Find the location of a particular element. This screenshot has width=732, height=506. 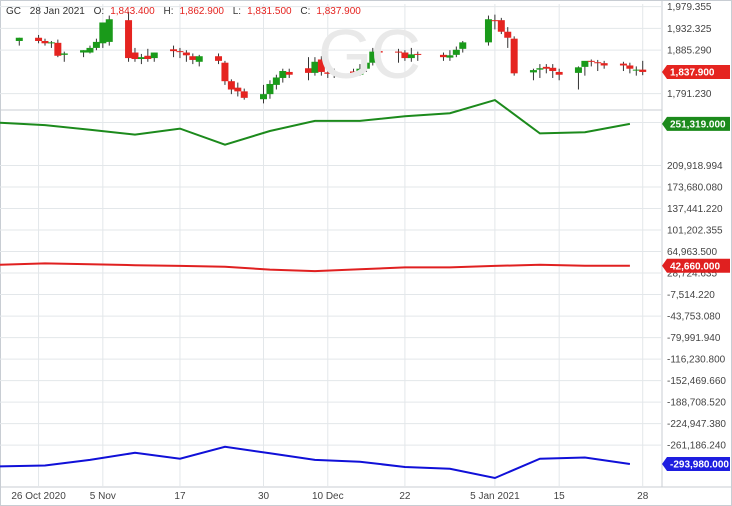

time-tick-label: 15 is located at coordinates (560, 496).